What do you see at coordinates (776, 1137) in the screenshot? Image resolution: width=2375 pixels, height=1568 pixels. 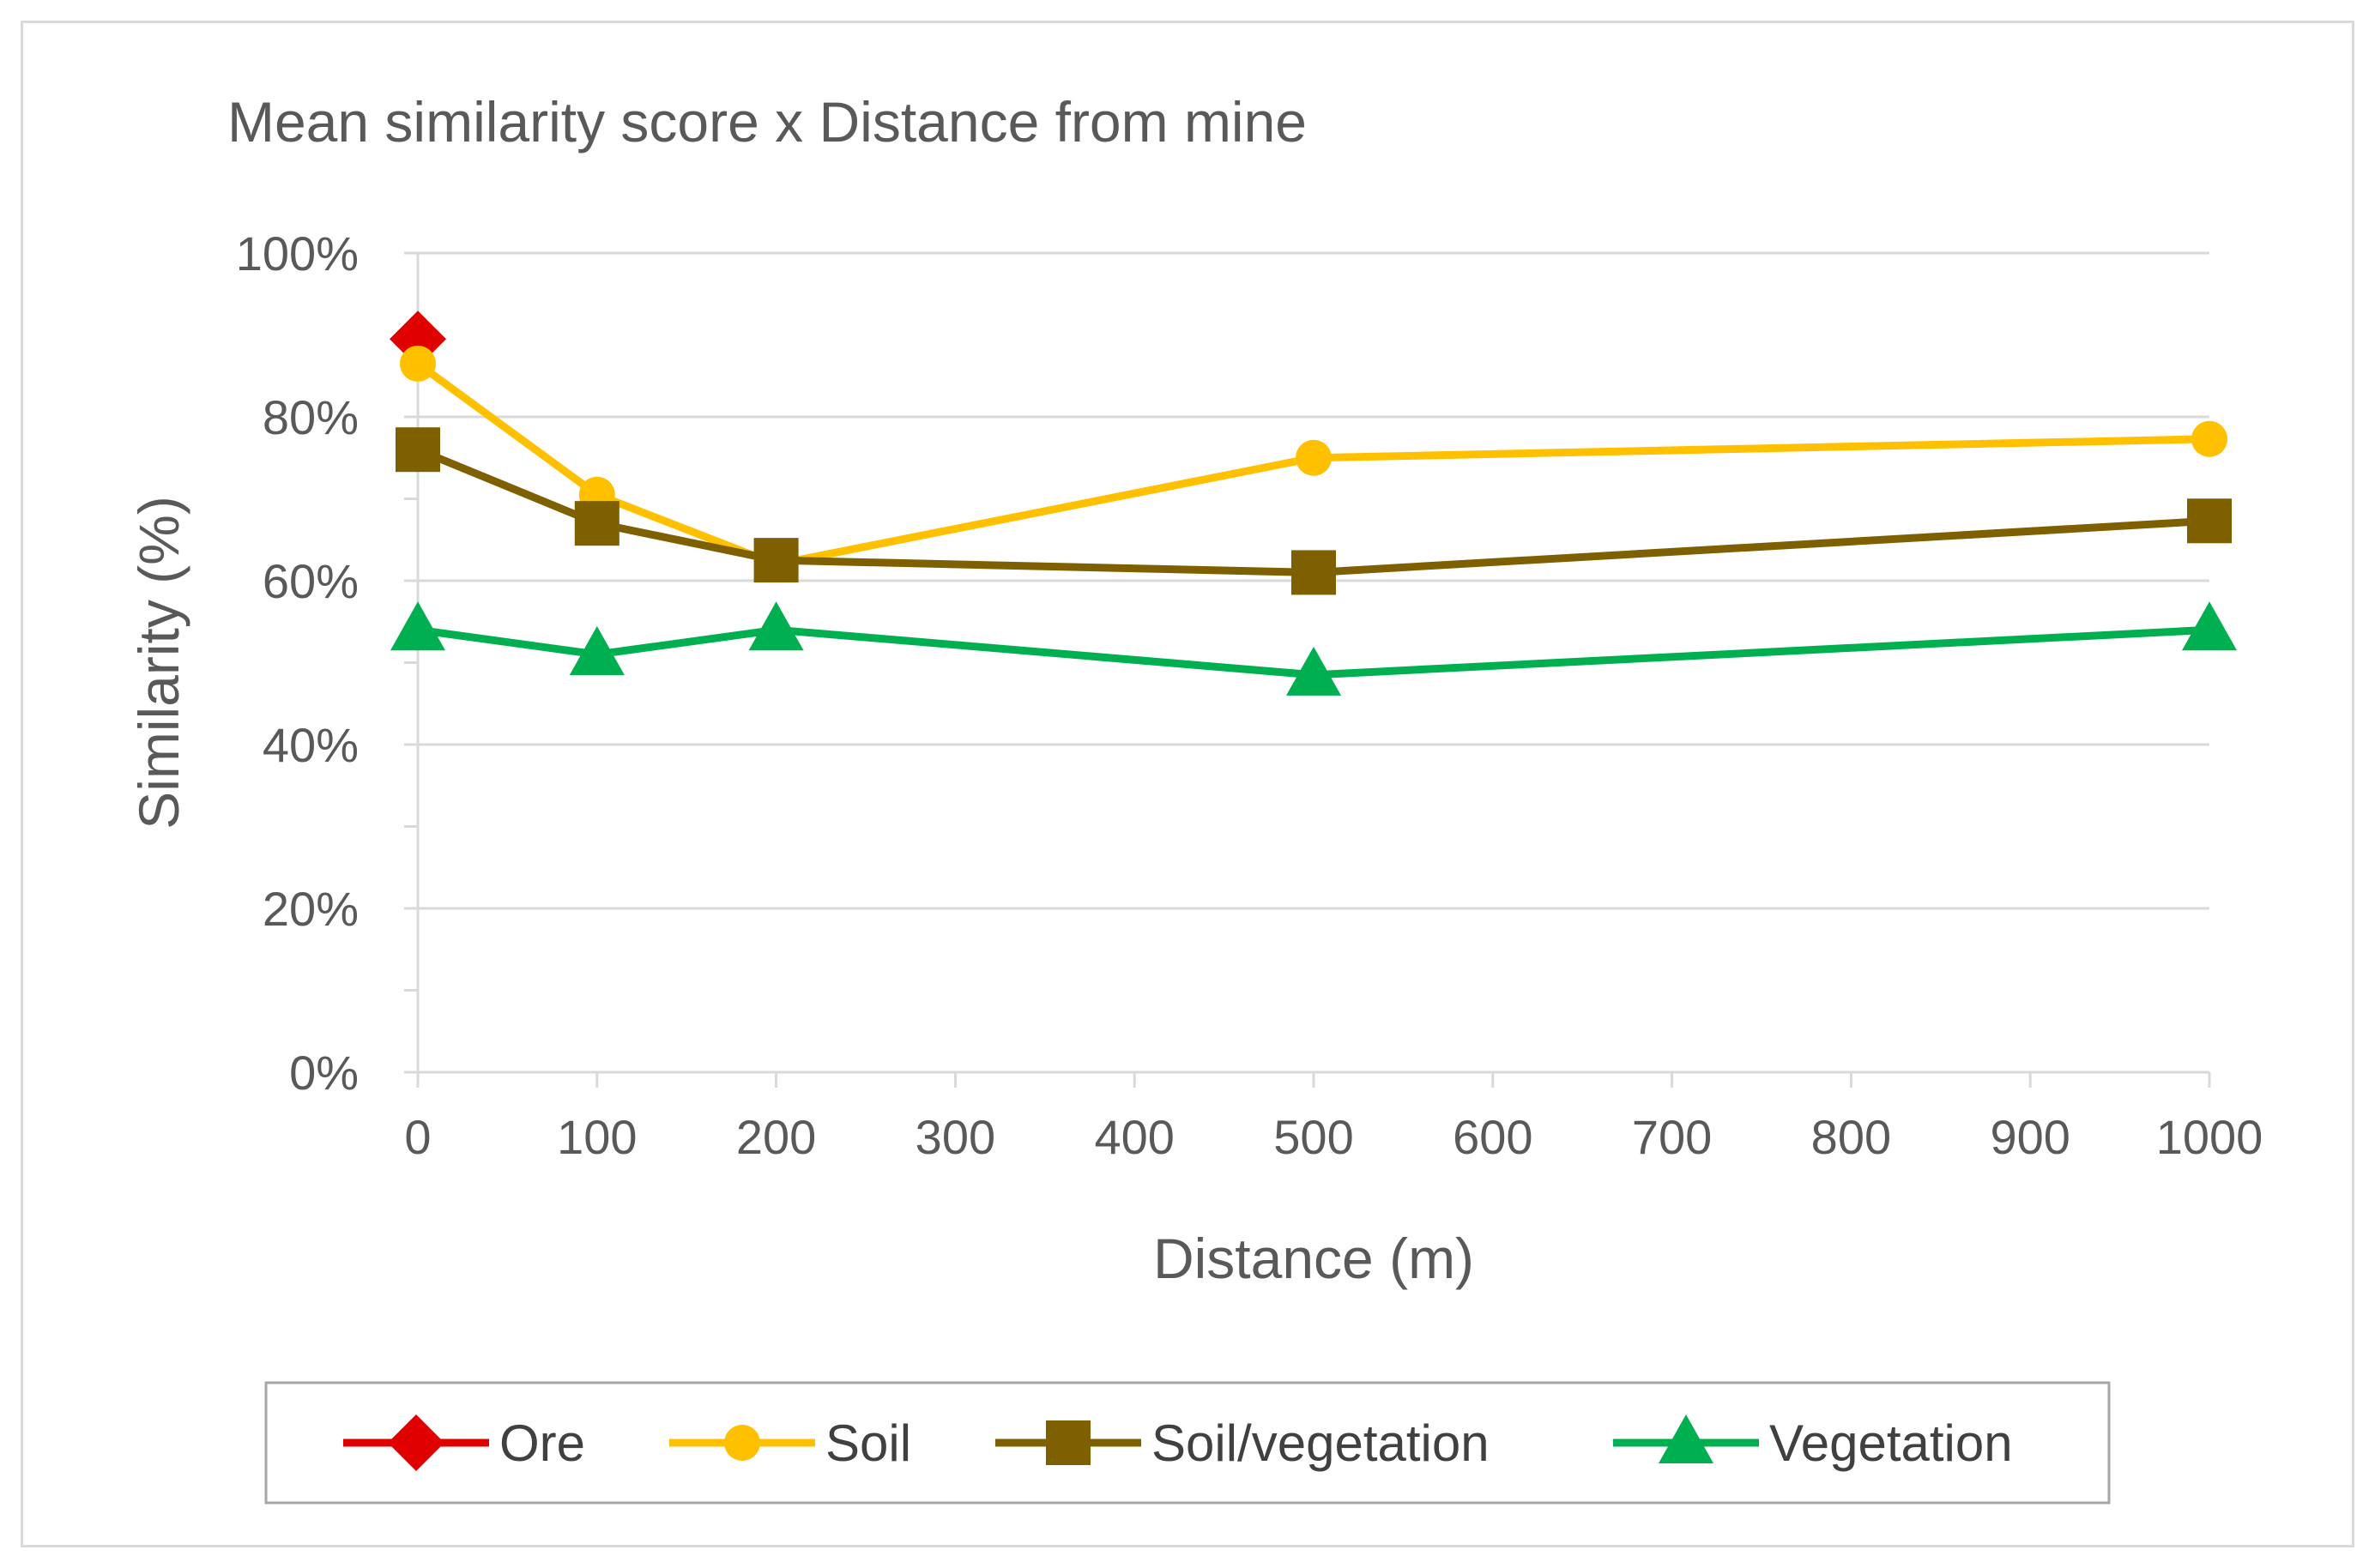 I see `x-tick-label-200: 200` at bounding box center [776, 1137].